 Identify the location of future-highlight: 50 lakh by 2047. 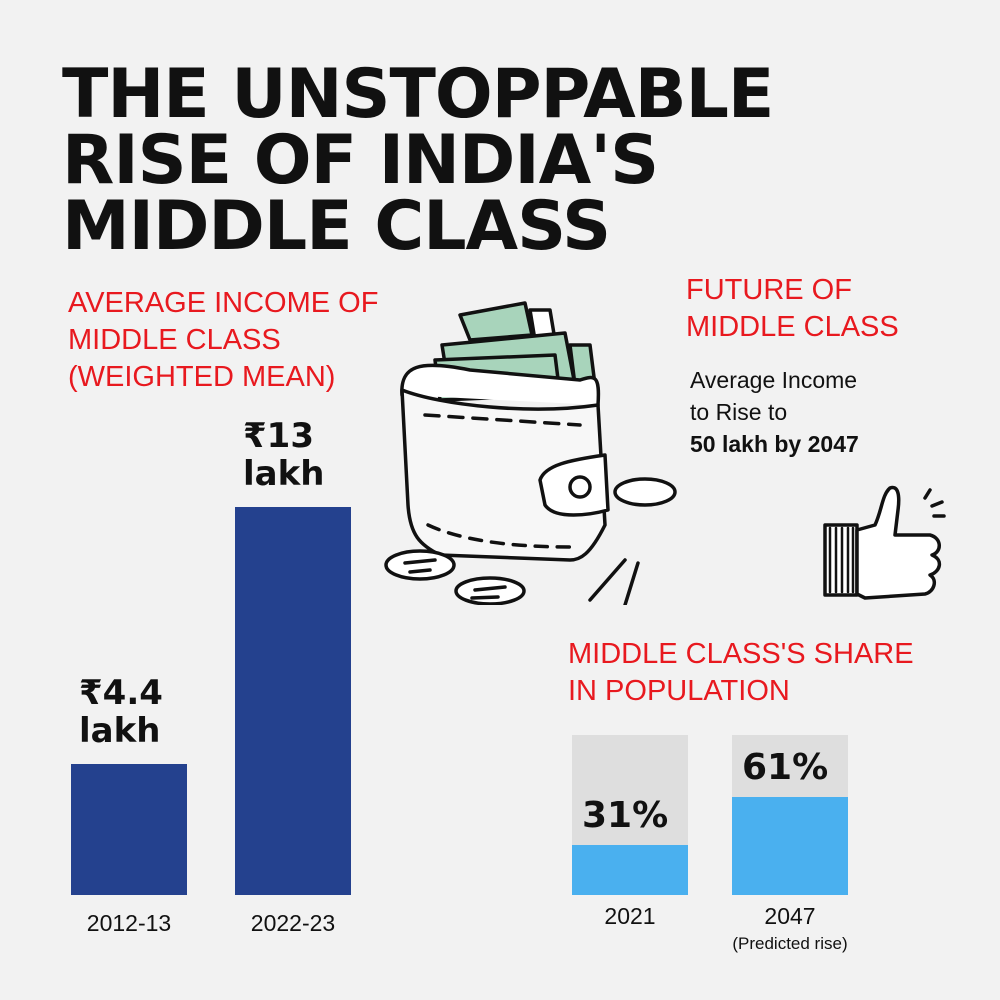
(774, 444).